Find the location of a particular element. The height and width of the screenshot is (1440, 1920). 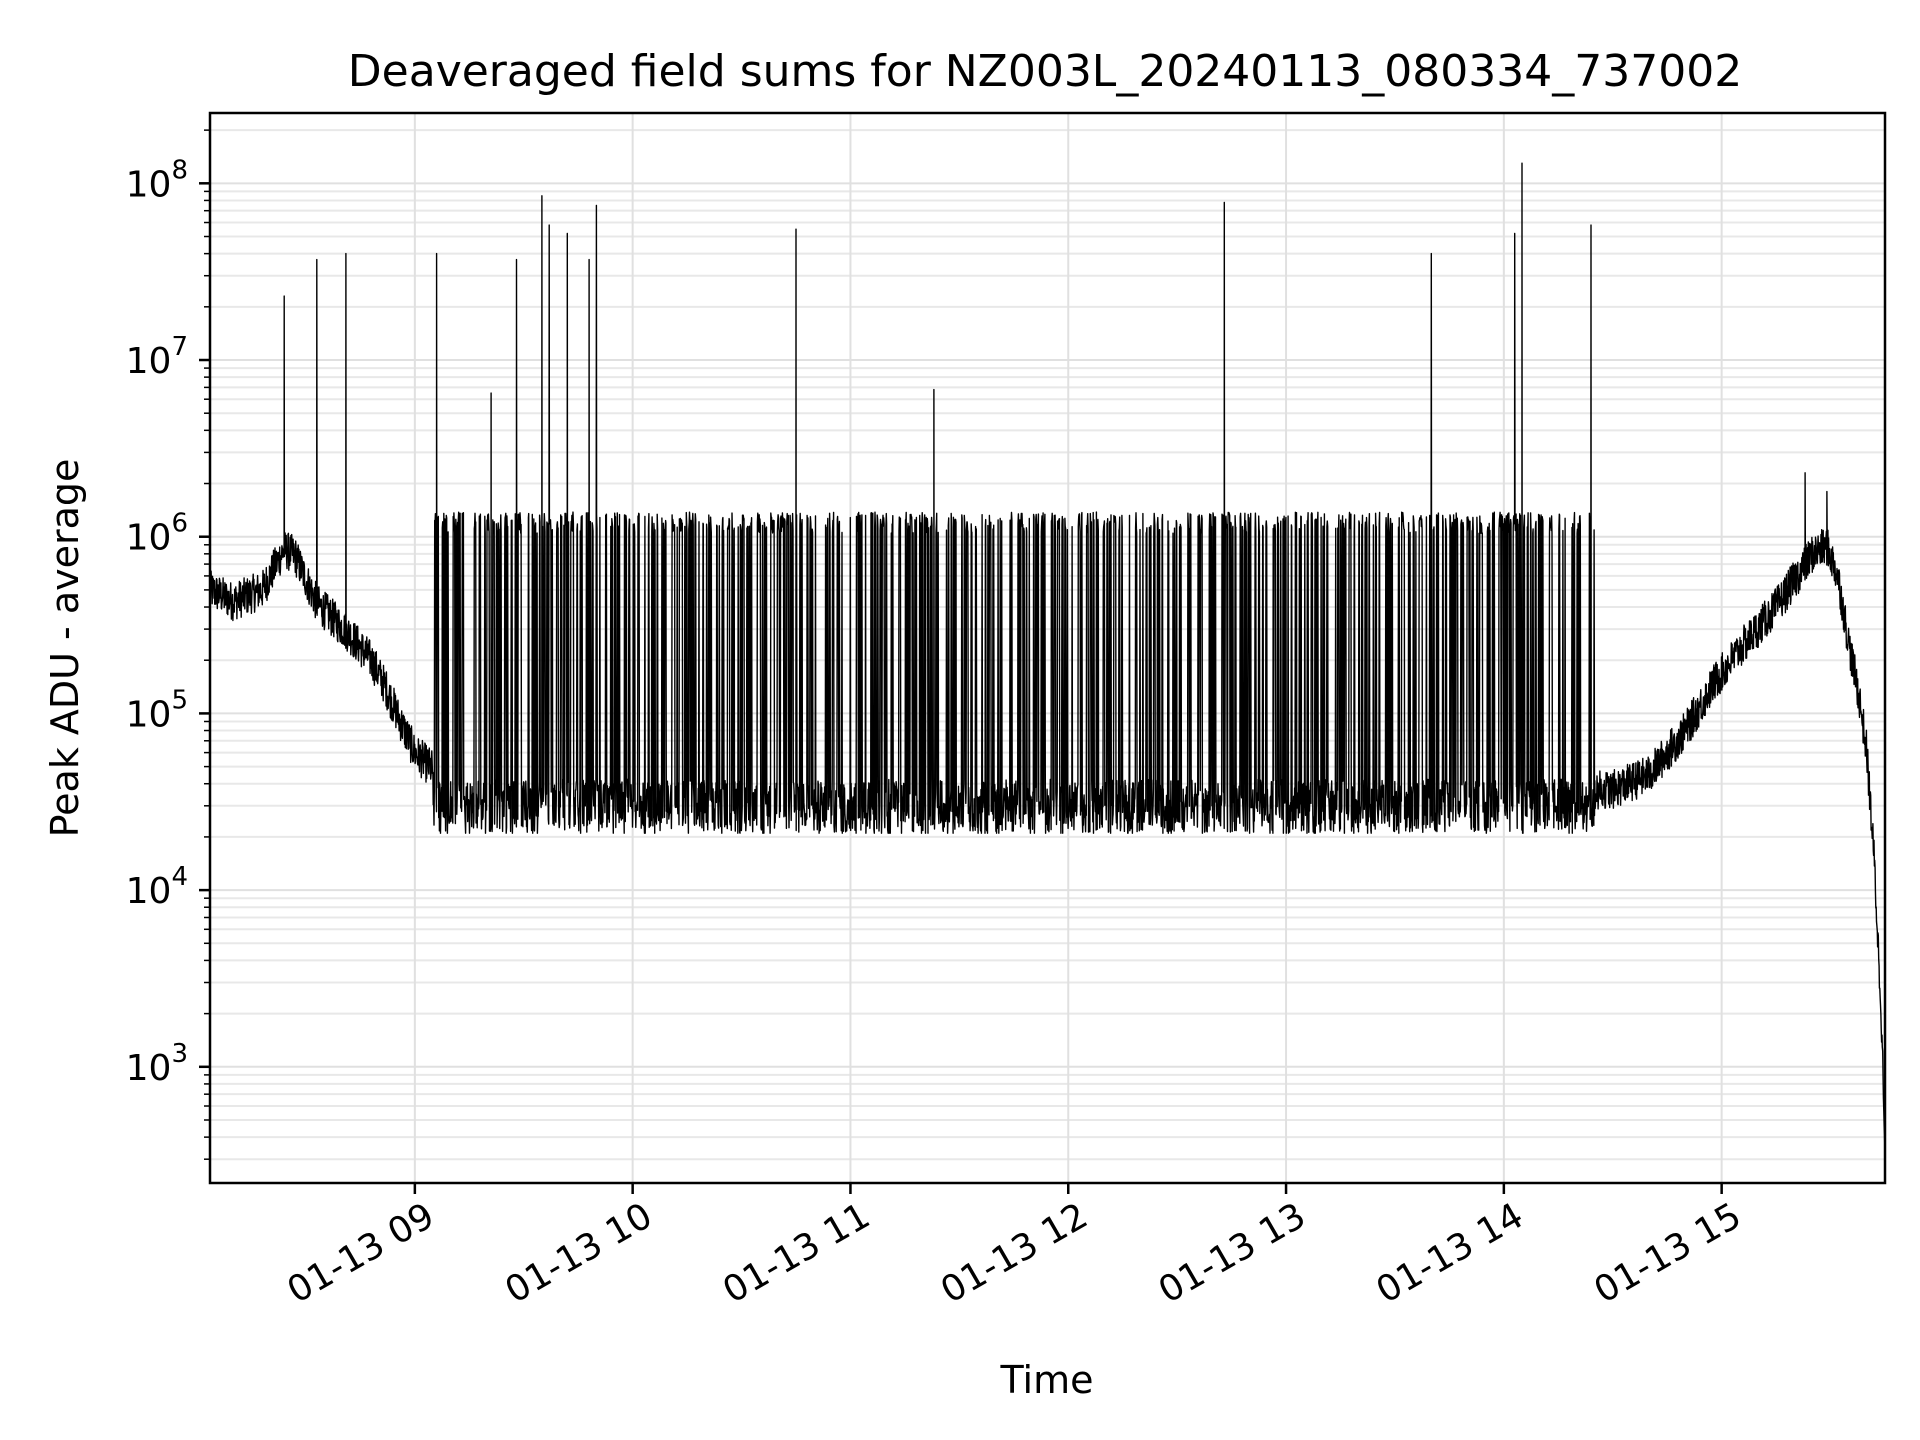

y-tick-label: 10⁸ is located at coordinates (157, 180).